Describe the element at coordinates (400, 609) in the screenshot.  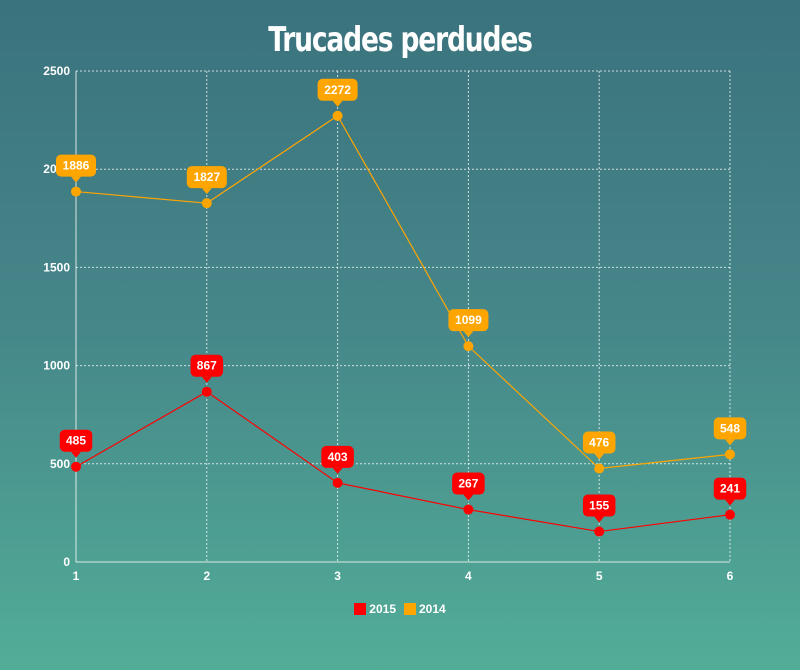
I see `legend: 2015 2014` at that location.